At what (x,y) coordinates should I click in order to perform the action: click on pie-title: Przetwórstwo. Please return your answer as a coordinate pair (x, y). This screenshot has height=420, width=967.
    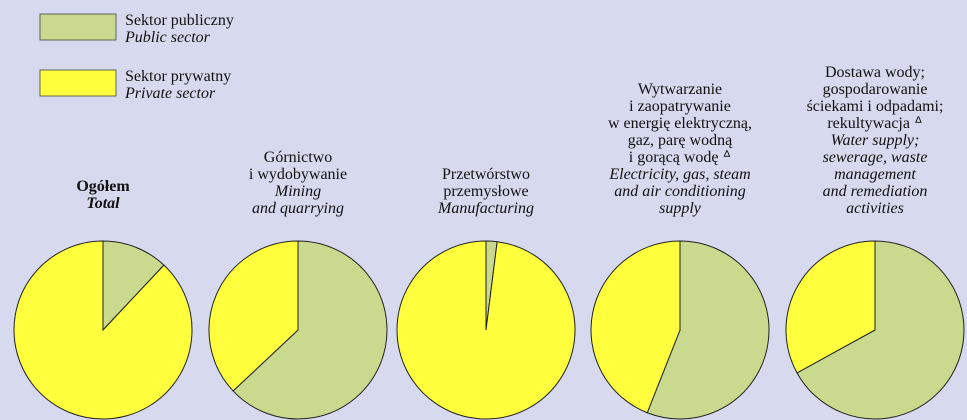
    Looking at the image, I should click on (486, 174).